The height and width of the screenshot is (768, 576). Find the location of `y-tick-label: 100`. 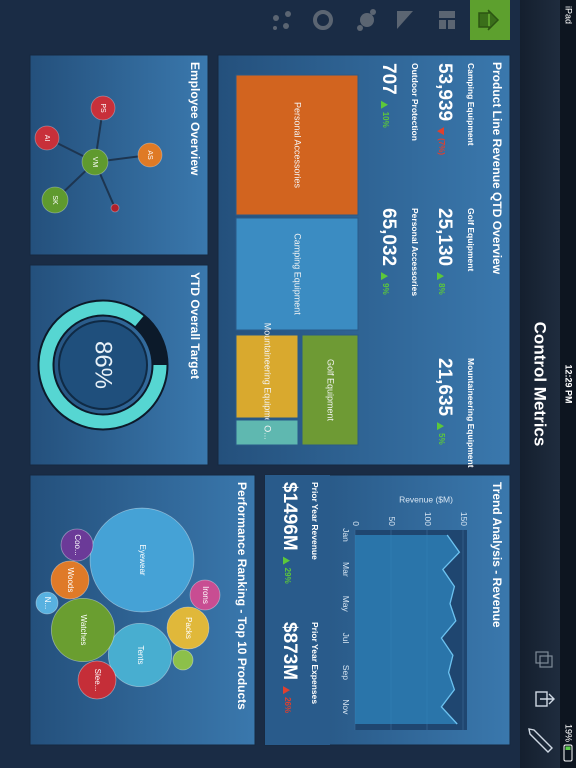

y-tick-label: 100 is located at coordinates (428, 519).